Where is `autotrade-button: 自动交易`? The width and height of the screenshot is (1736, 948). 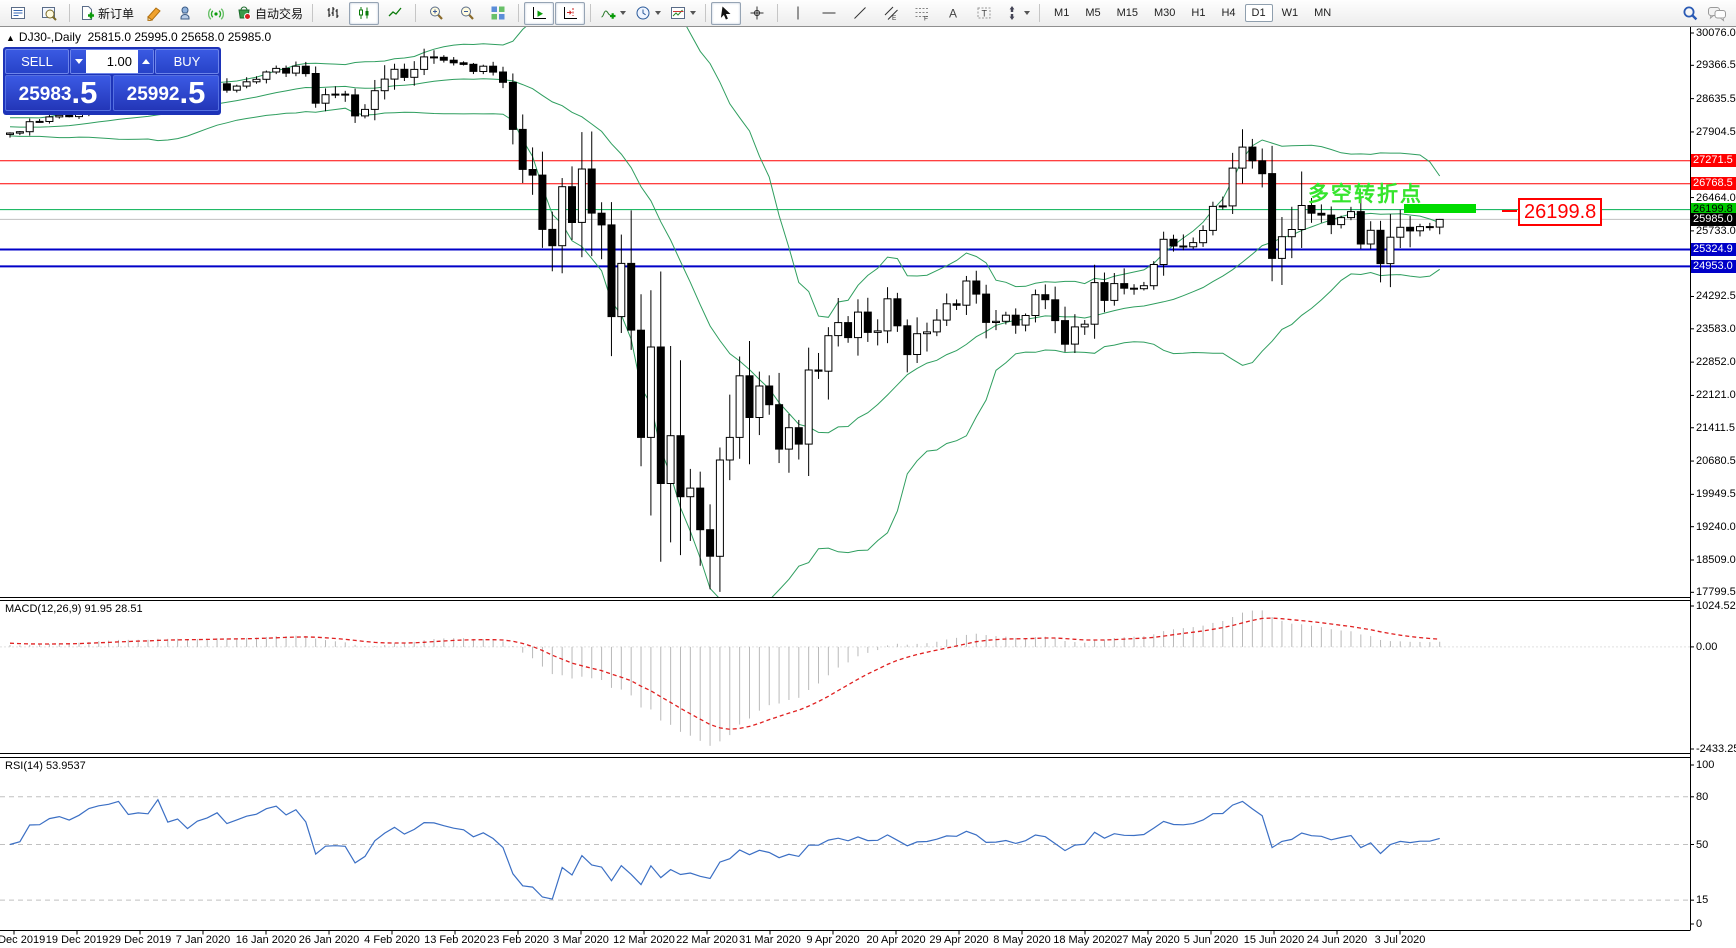
autotrade-button: 自动交易 is located at coordinates (269, 13).